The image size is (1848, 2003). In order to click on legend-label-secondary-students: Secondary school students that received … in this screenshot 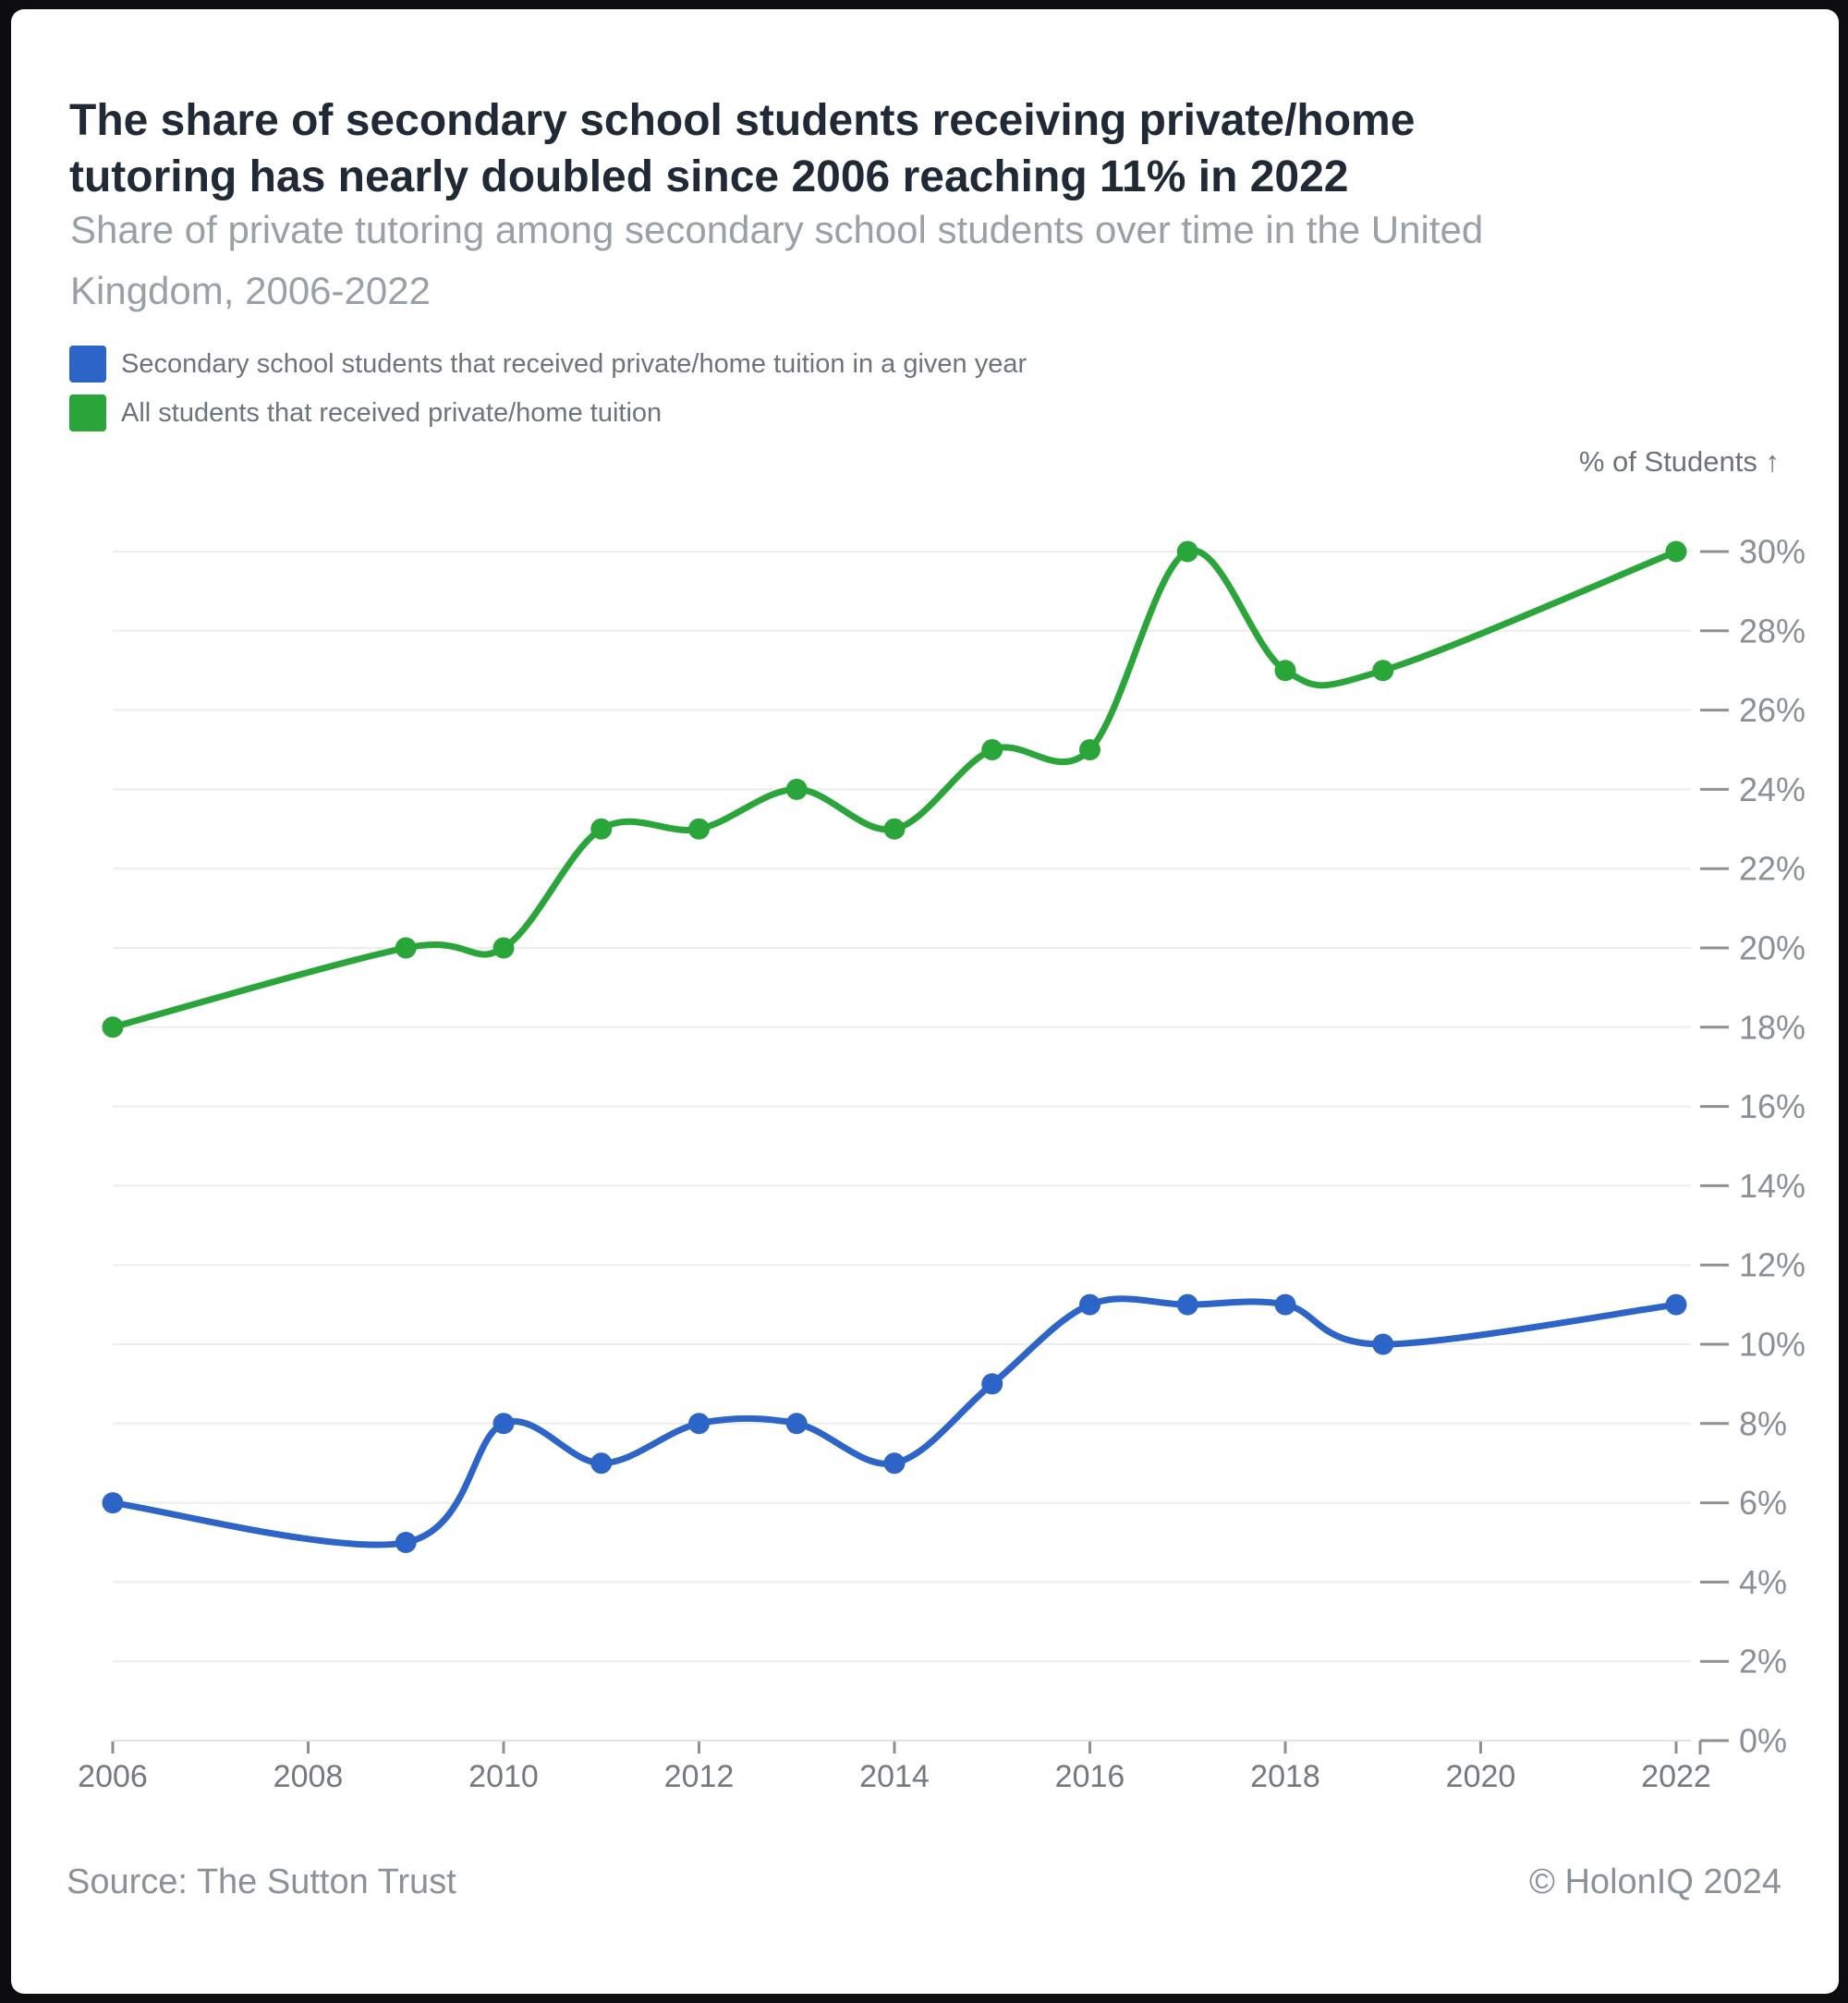, I will do `click(574, 363)`.